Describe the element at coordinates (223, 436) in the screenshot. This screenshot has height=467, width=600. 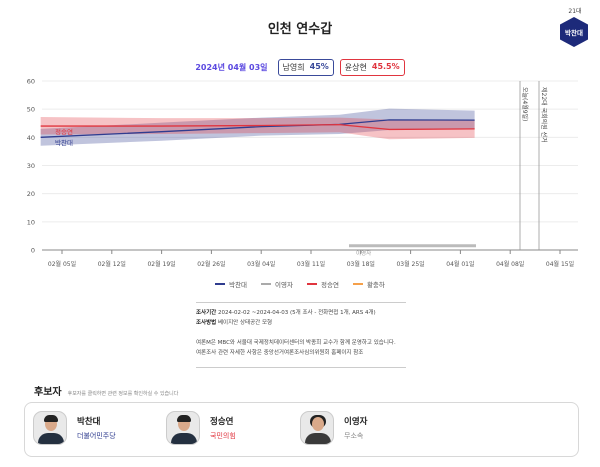
I see `candidate-party: 국민의힘` at that location.